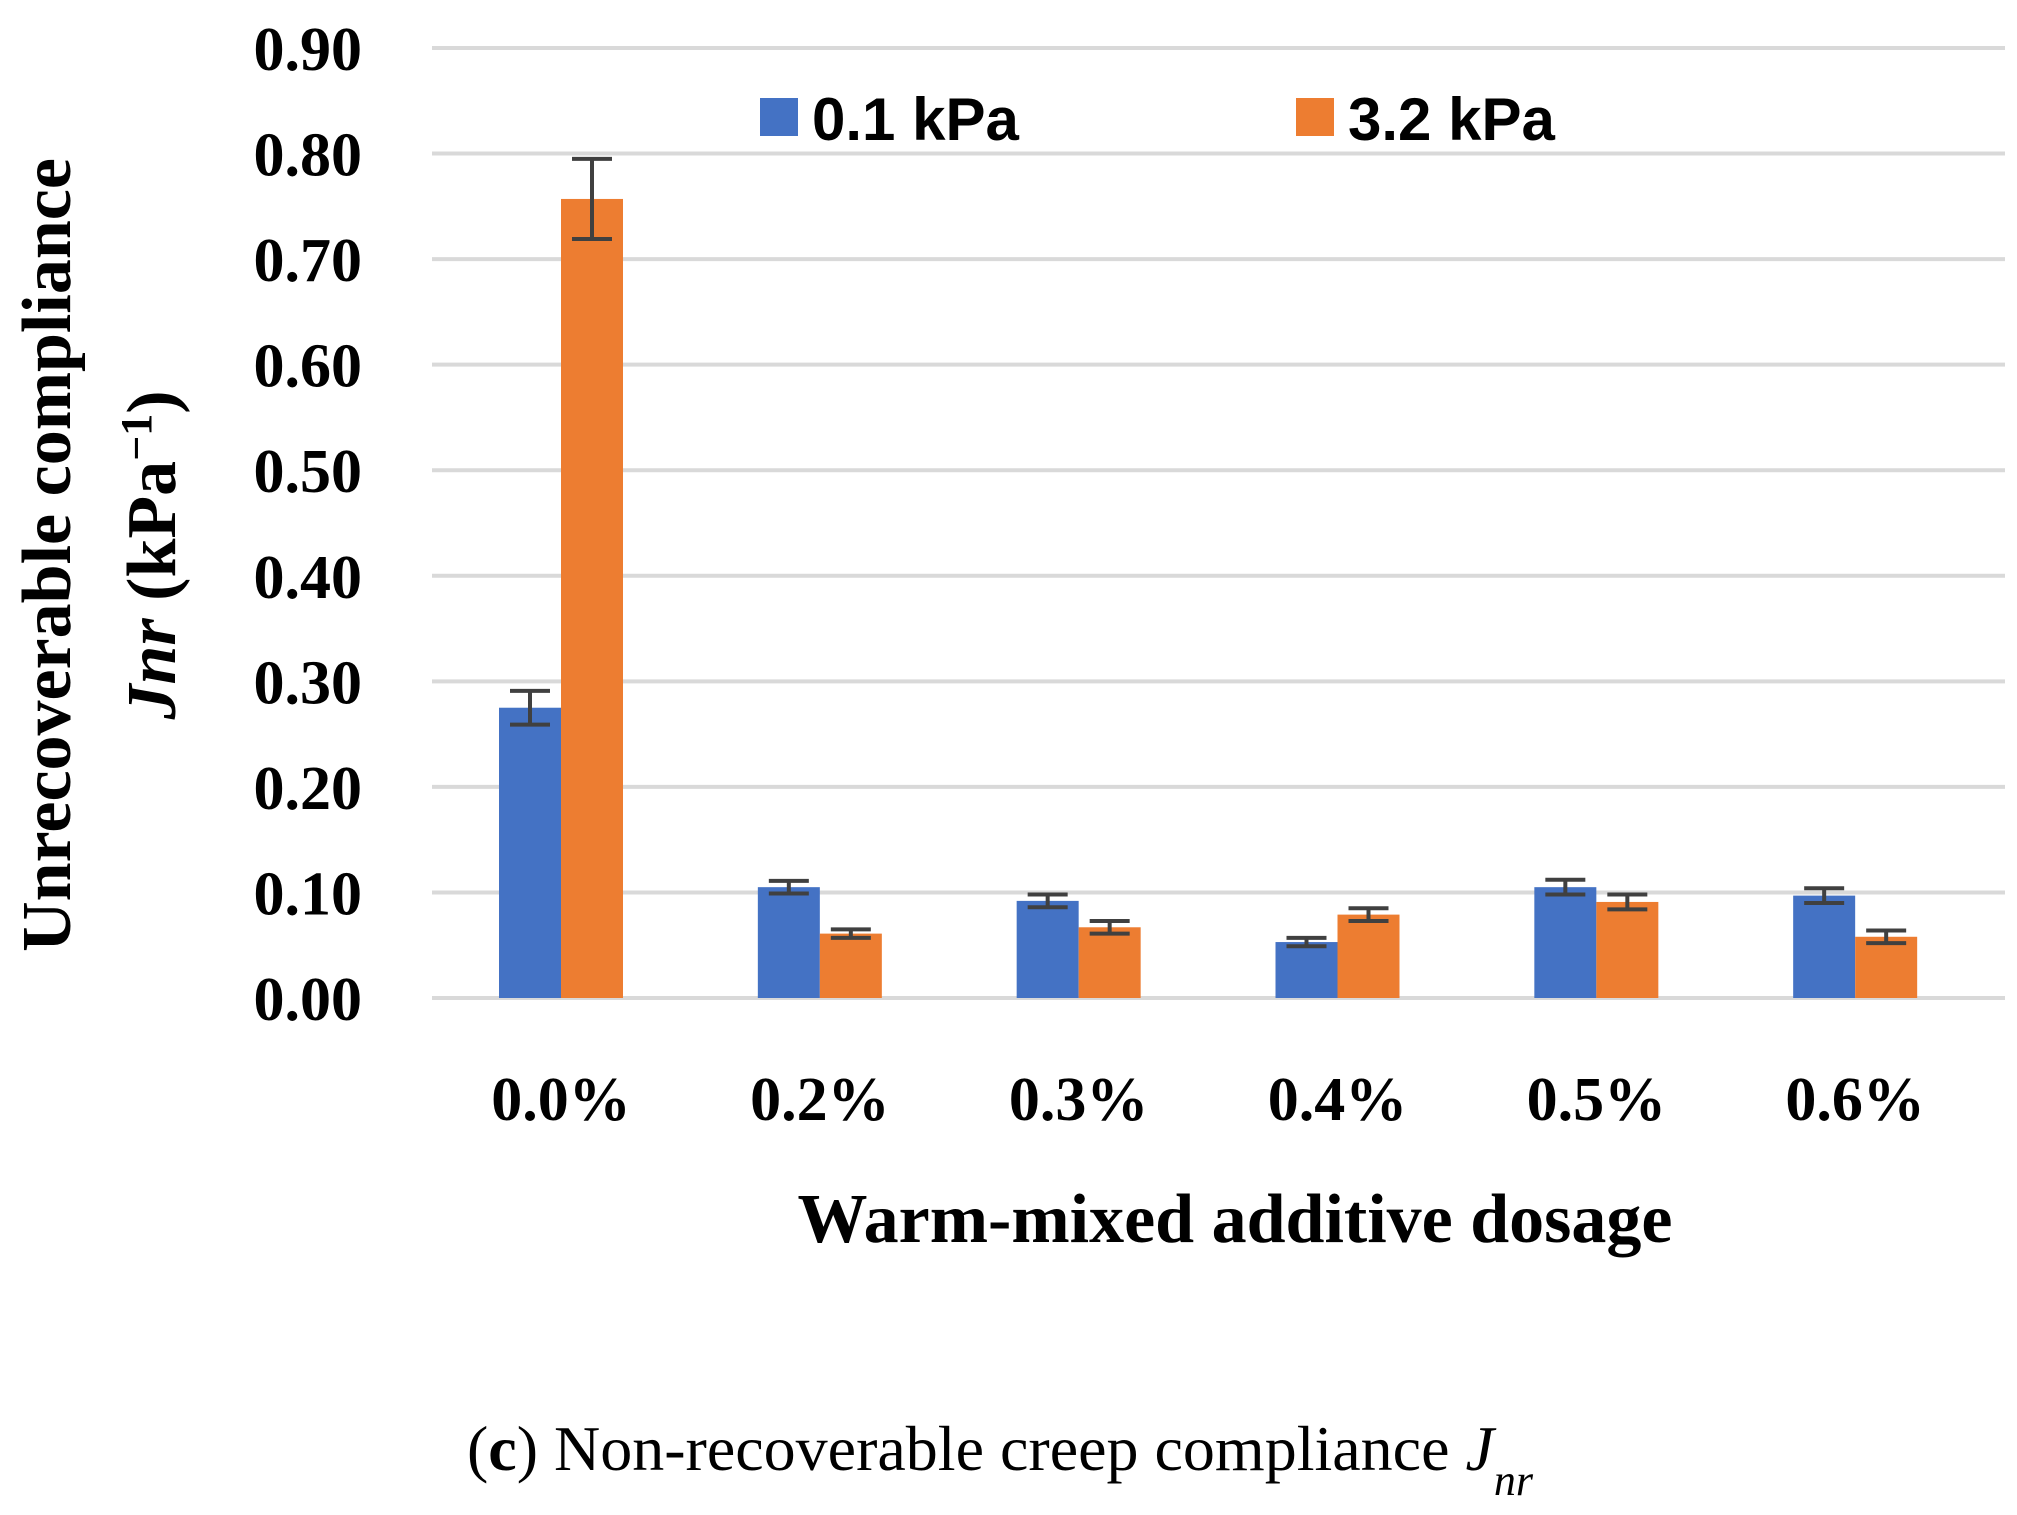 Image resolution: width=2017 pixels, height=1515 pixels. What do you see at coordinates (1079, 1100) in the screenshot?
I see `x-tick-label-2: 0.3%` at bounding box center [1079, 1100].